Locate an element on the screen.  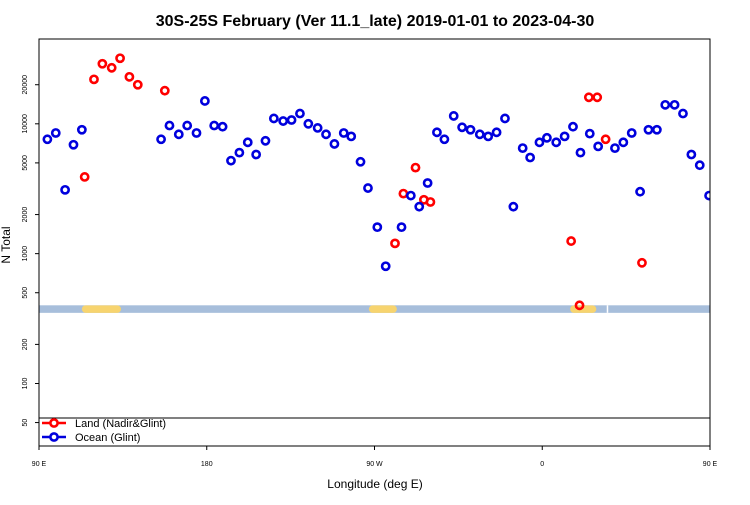
legend-label: Land (Nadir&Glint) is located at coordinates (120, 424).